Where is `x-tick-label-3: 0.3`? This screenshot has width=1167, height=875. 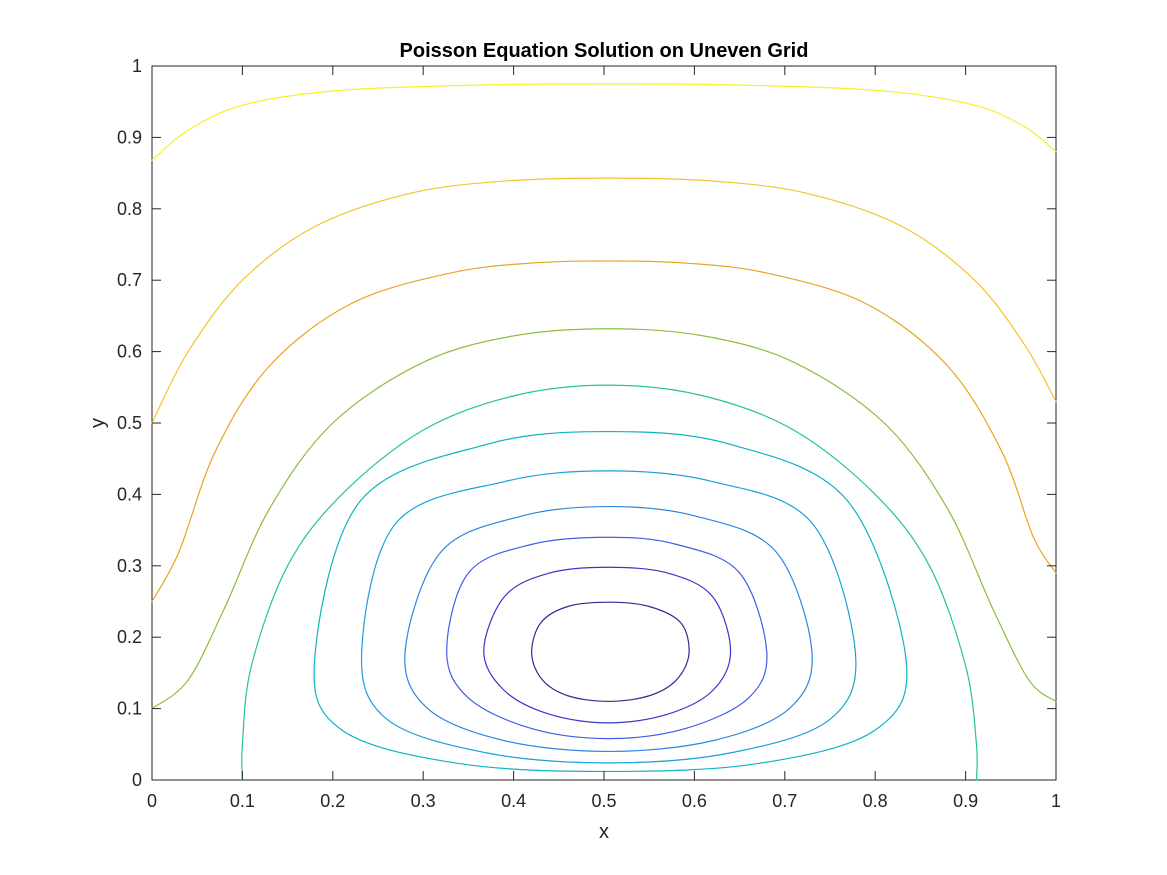 x-tick-label-3: 0.3 is located at coordinates (423, 801).